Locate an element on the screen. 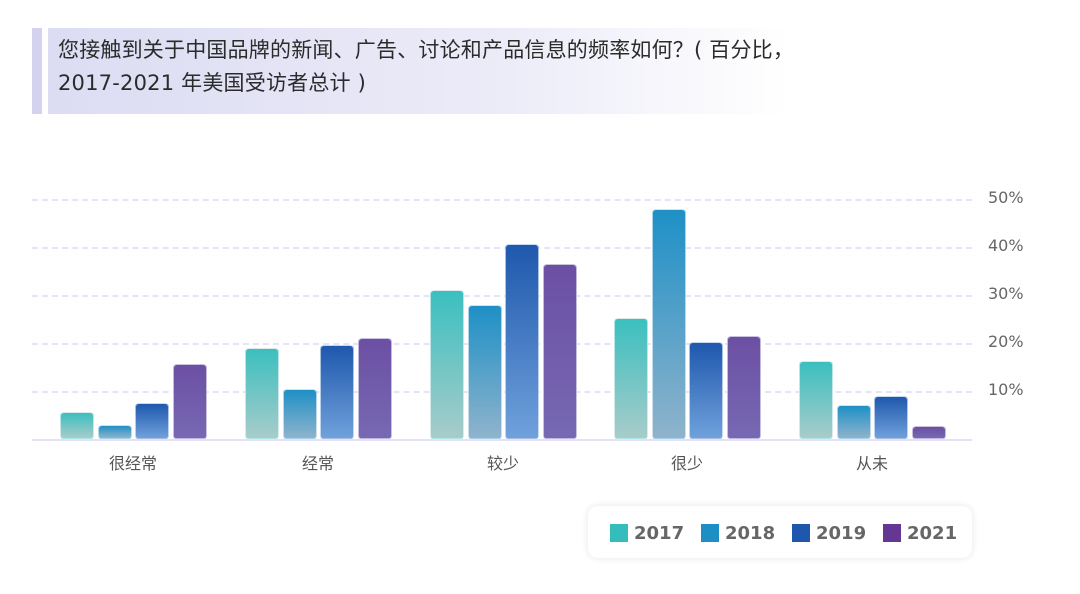 The width and height of the screenshot is (1080, 594). legend-item-2018: 2018 is located at coordinates (738, 533).